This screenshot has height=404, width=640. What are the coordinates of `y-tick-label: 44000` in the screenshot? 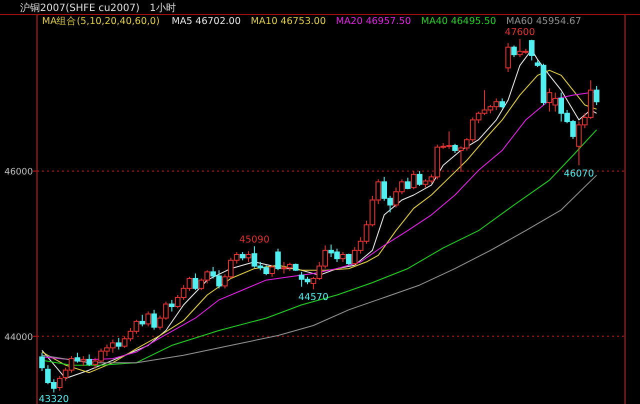 It's located at (19, 337).